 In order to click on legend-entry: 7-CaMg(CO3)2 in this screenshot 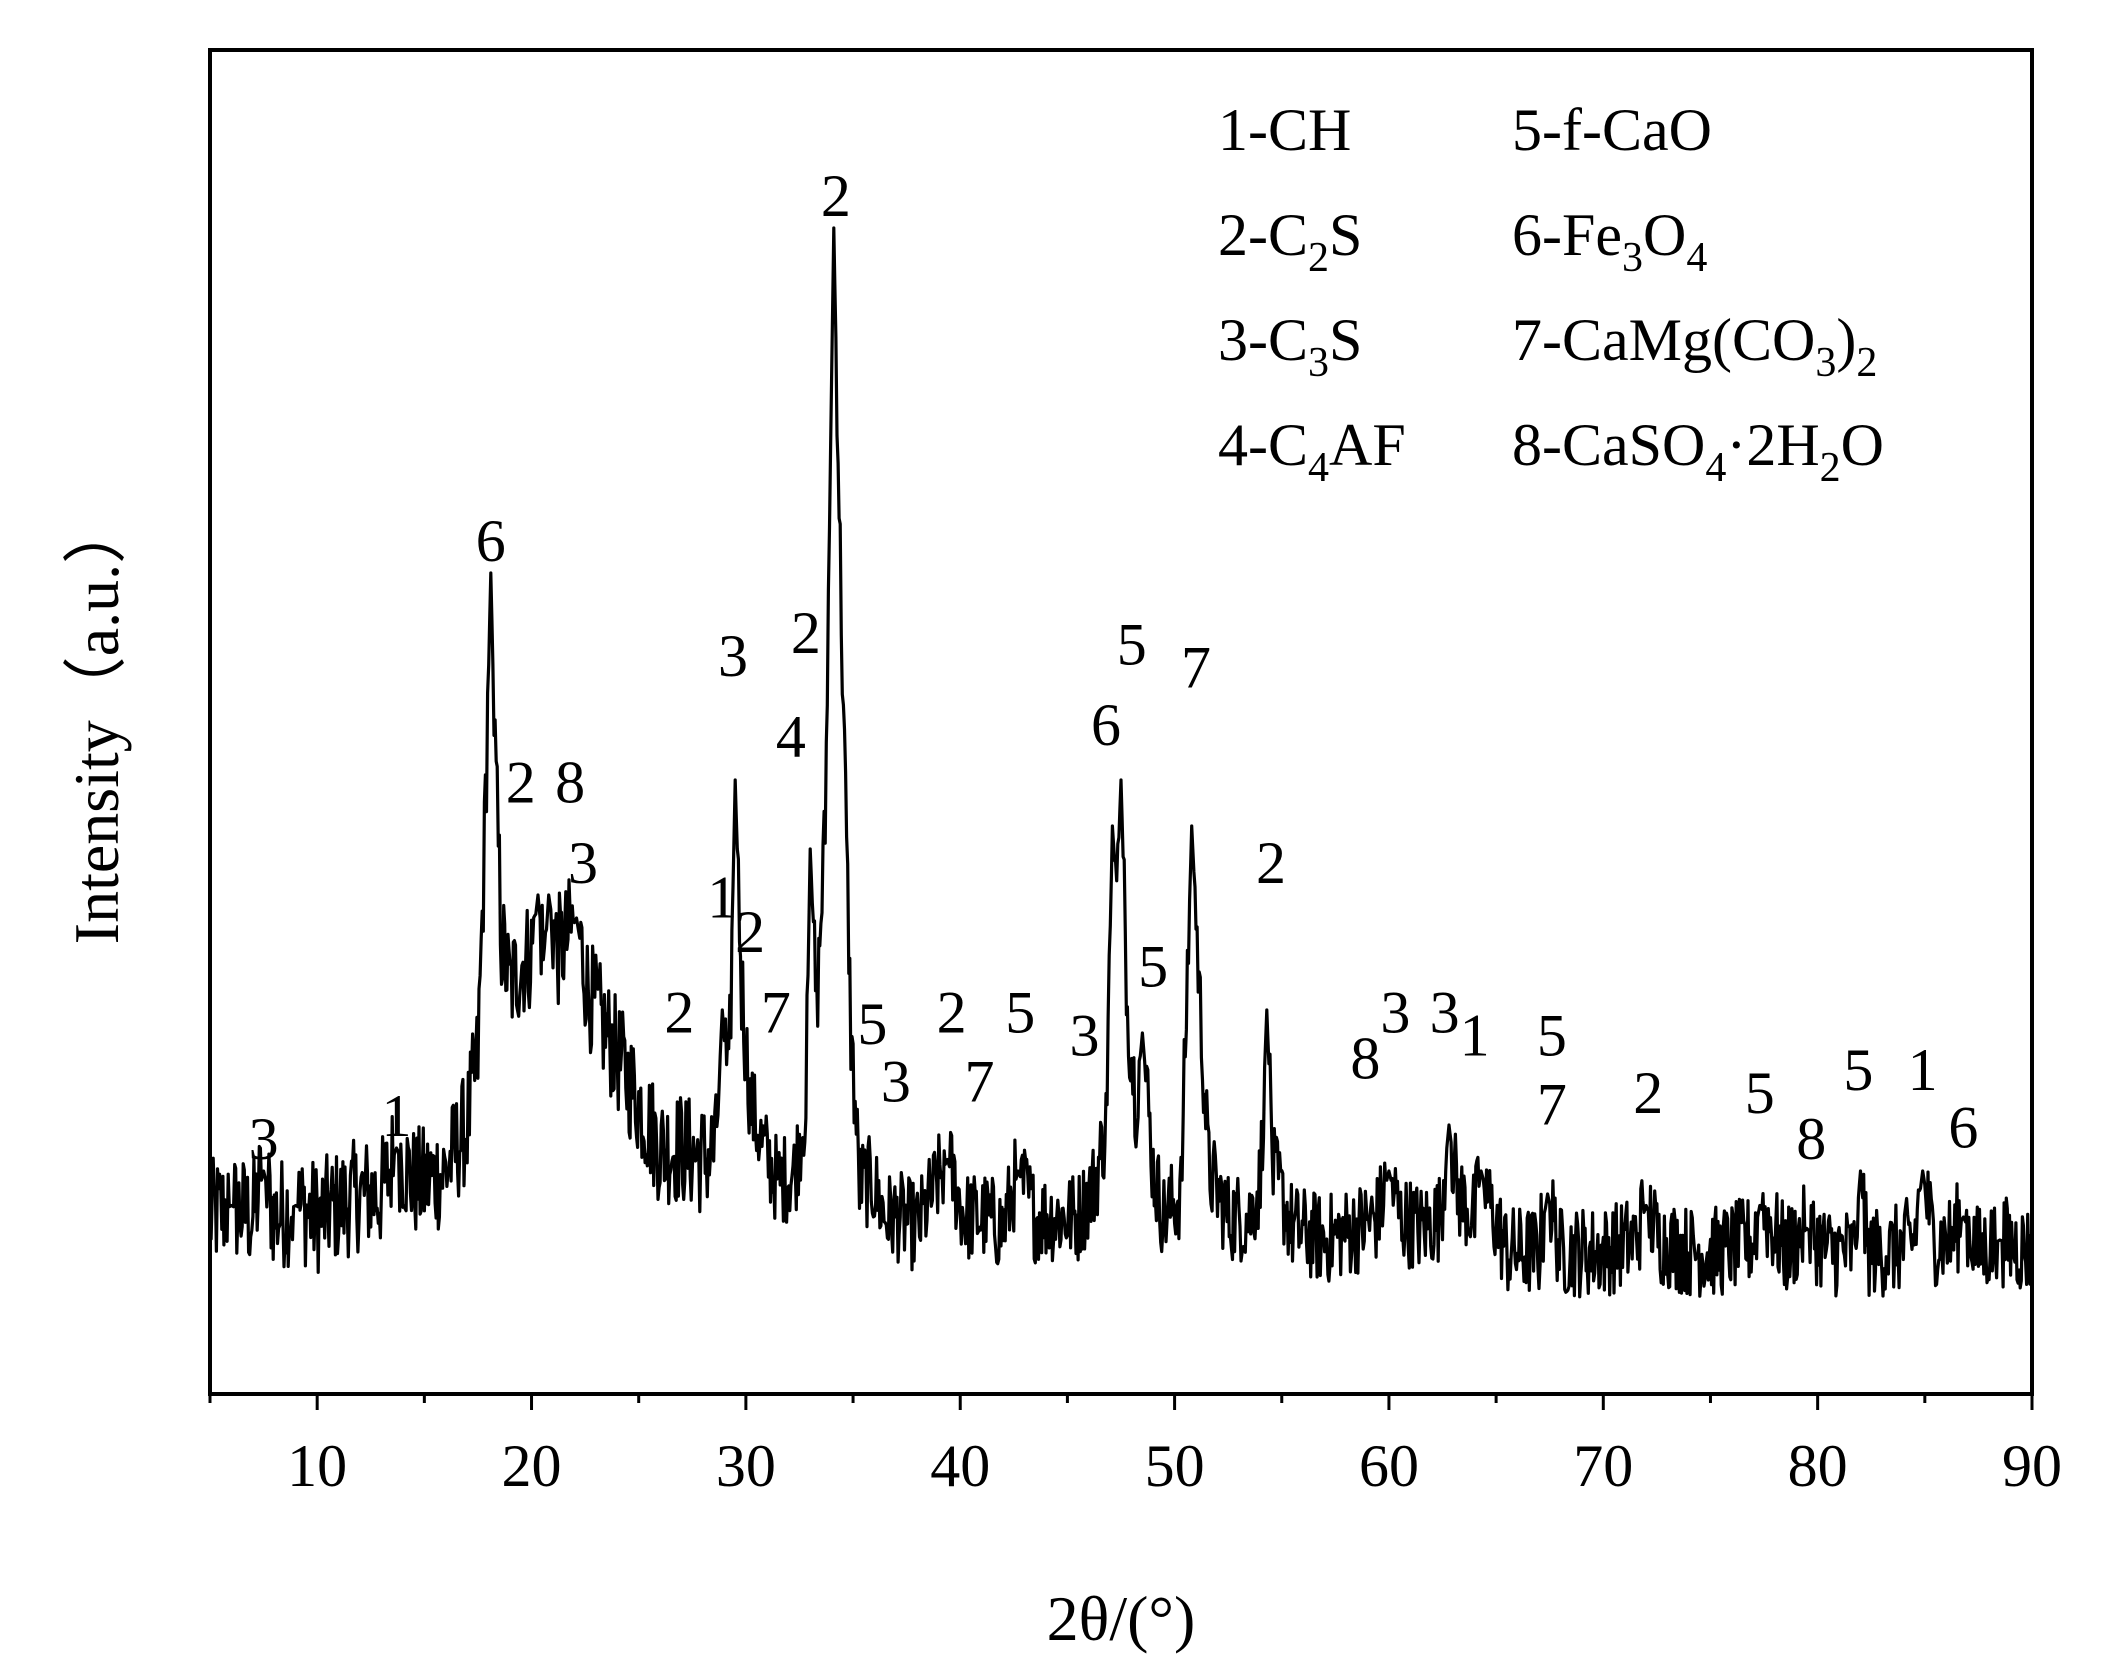, I will do `click(1694, 346)`.